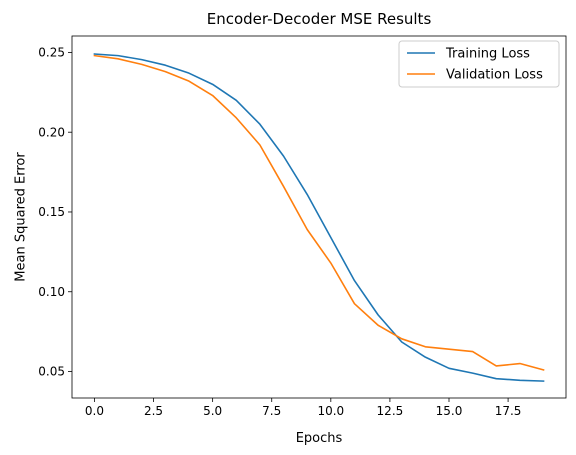  Describe the element at coordinates (21, 217) in the screenshot. I see `y-axis-label: Mean Squared Error` at that location.